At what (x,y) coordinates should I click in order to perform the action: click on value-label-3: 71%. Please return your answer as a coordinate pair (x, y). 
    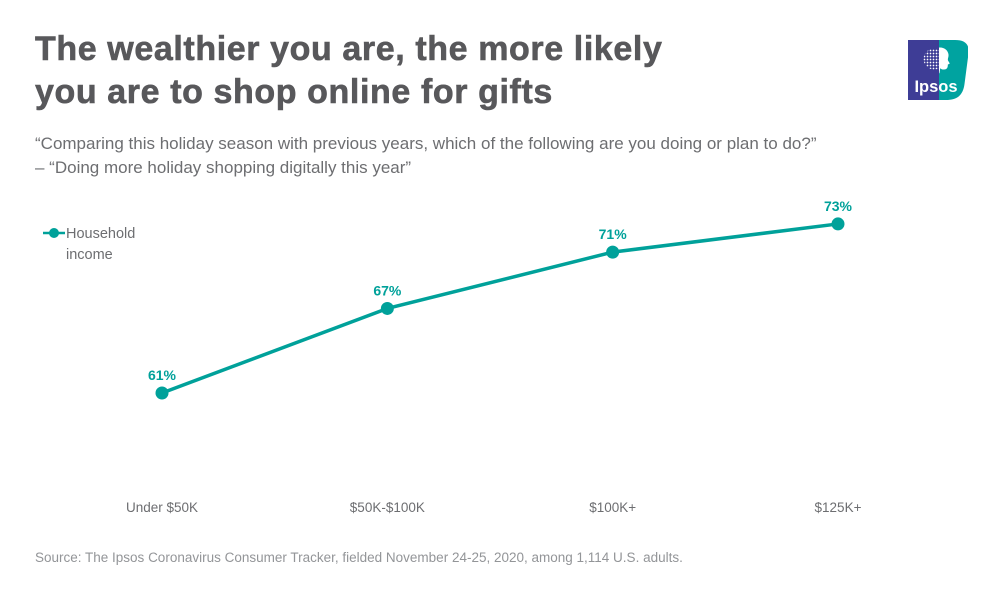
    Looking at the image, I should click on (613, 234).